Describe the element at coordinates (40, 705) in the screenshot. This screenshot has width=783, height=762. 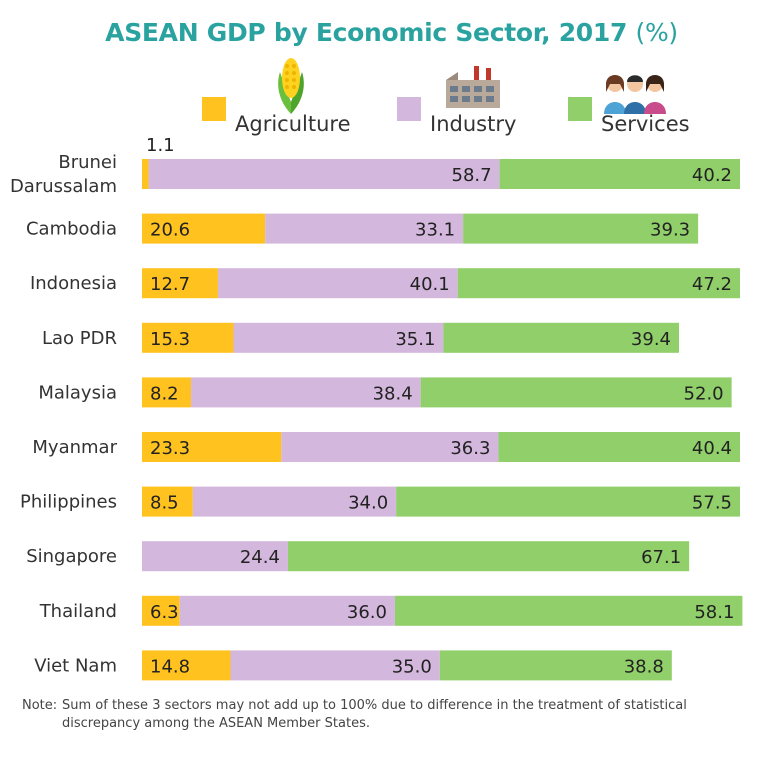
I see `footnote-label: Note:` at that location.